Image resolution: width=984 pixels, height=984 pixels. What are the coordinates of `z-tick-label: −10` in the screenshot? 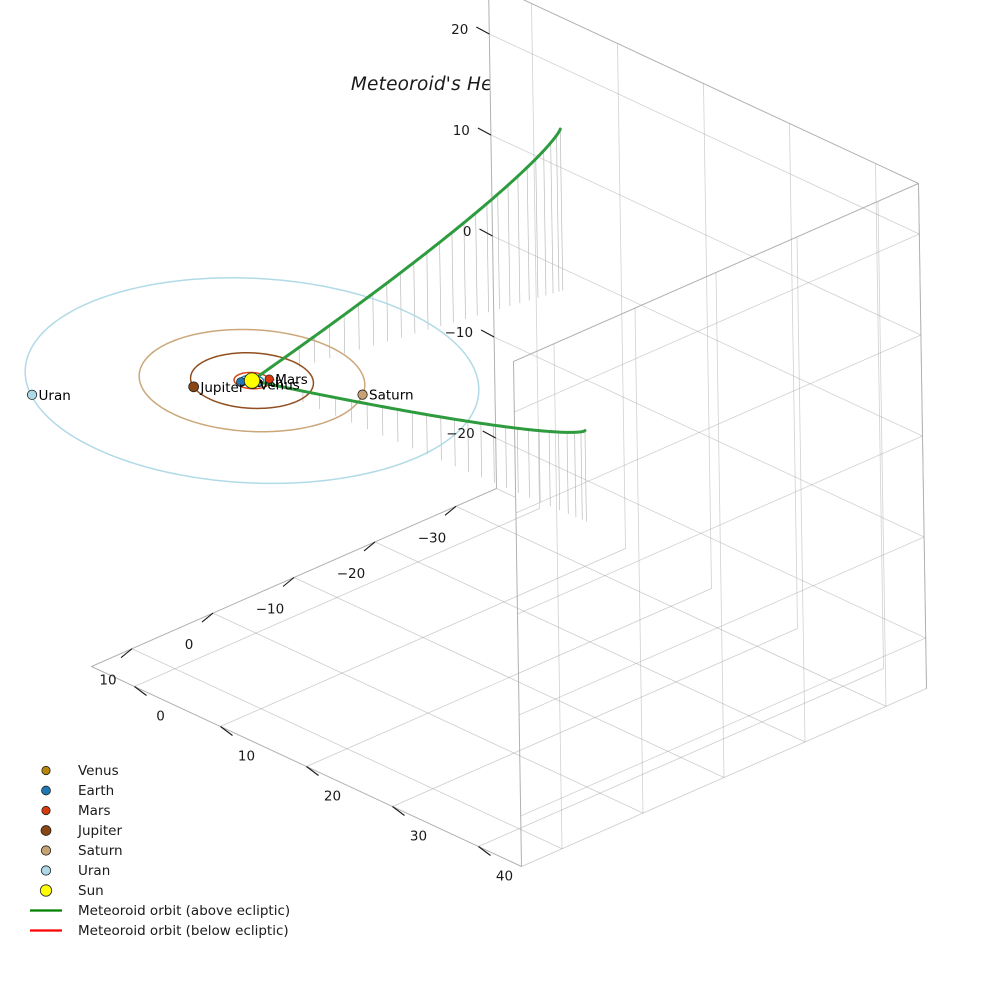 It's located at (459, 333).